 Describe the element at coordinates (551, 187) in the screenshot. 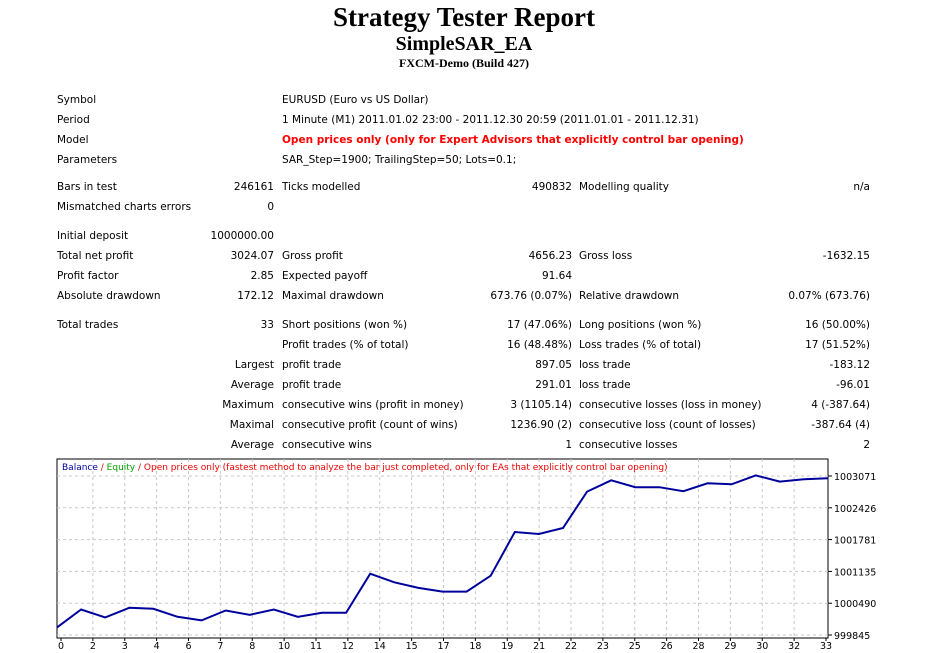

I see `stat-value: 490832` at that location.